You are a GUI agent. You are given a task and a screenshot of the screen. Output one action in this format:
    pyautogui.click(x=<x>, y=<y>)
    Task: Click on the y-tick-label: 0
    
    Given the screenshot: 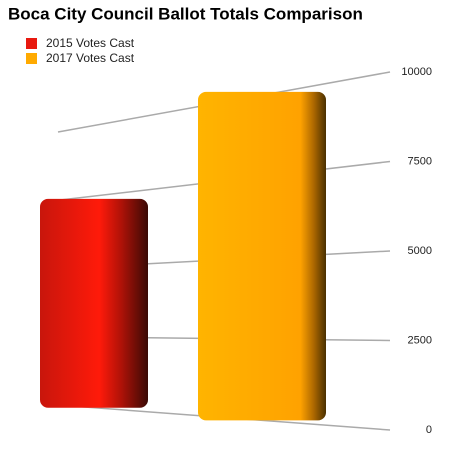 What is the action you would take?
    pyautogui.click(x=429, y=430)
    